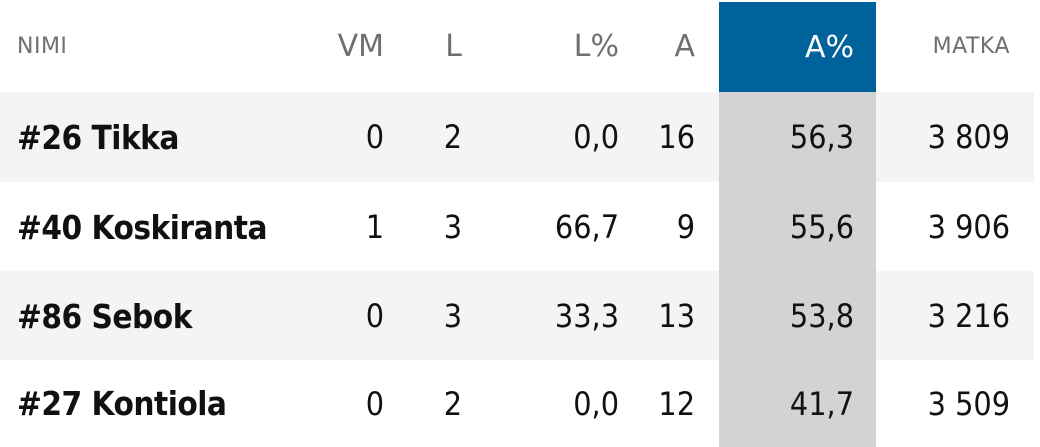 The height and width of the screenshot is (447, 1040). I want to click on matka-cell: 3 509, so click(968, 403).